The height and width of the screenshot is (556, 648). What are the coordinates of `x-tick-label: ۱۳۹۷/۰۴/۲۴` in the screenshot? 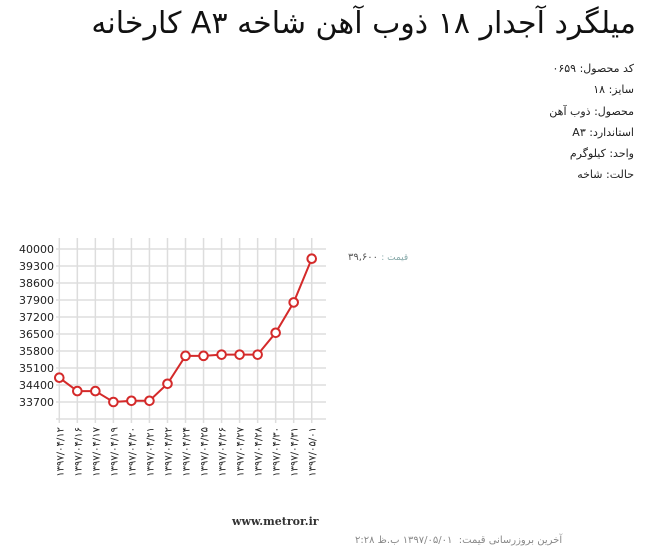 It's located at (187, 452).